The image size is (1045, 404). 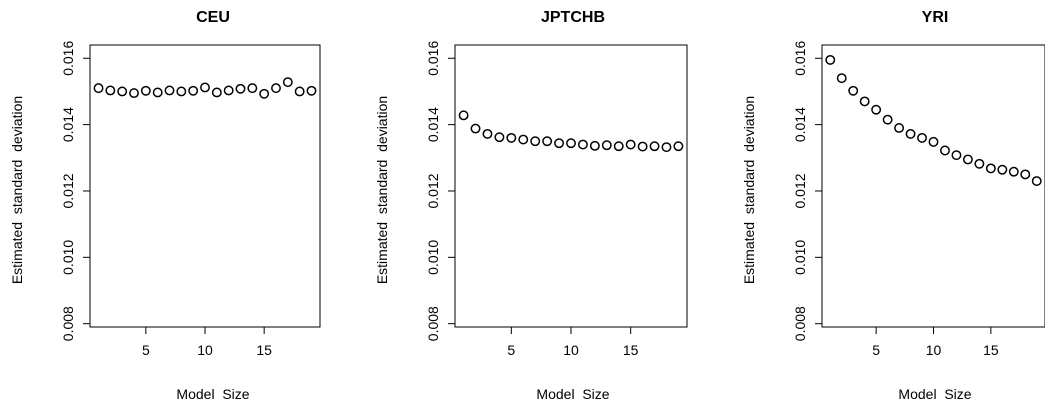 I want to click on panel-title: YRI, so click(x=935, y=17).